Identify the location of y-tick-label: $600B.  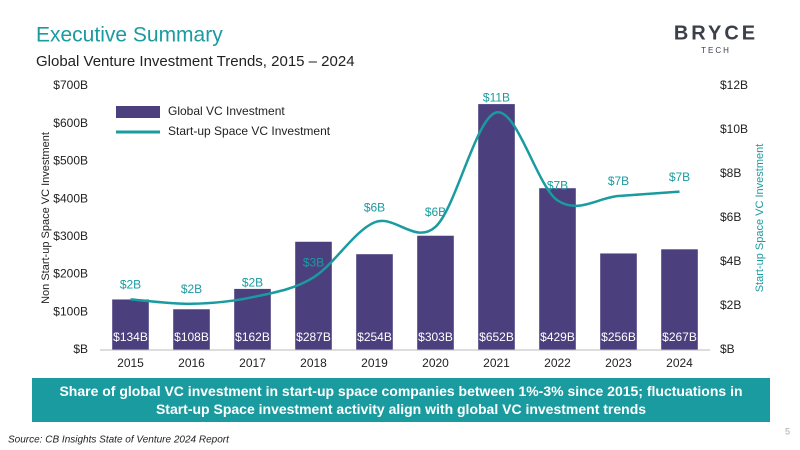
(70, 123).